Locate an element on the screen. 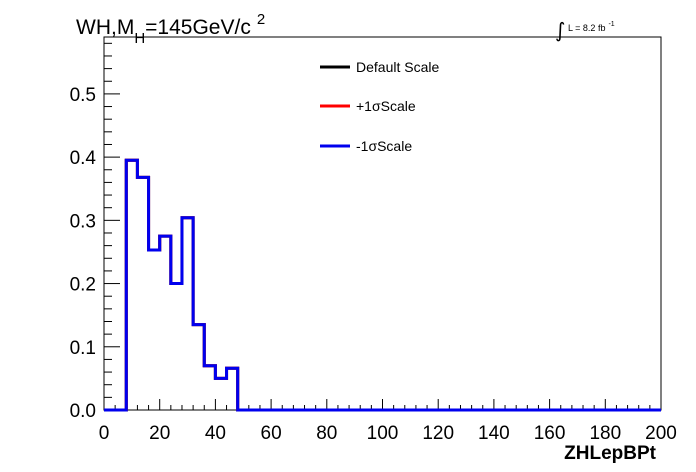 The width and height of the screenshot is (696, 472). x-tick-label: 40 is located at coordinates (215, 433).